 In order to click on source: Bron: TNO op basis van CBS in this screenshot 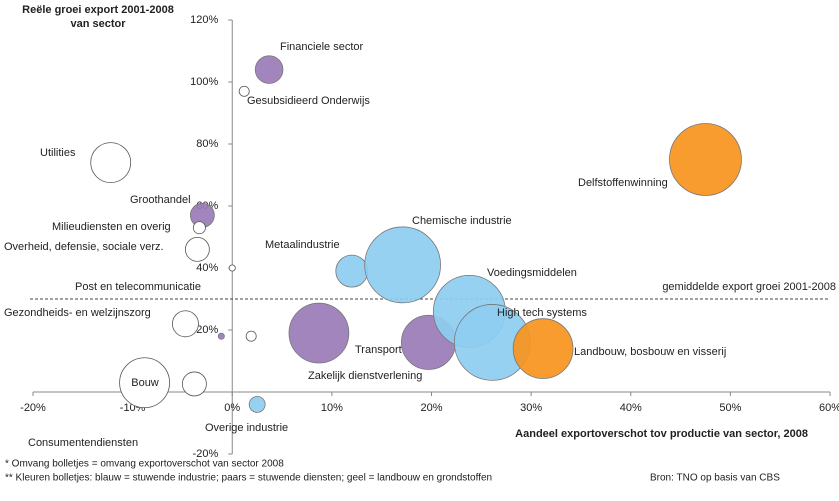, I will do `click(715, 478)`.